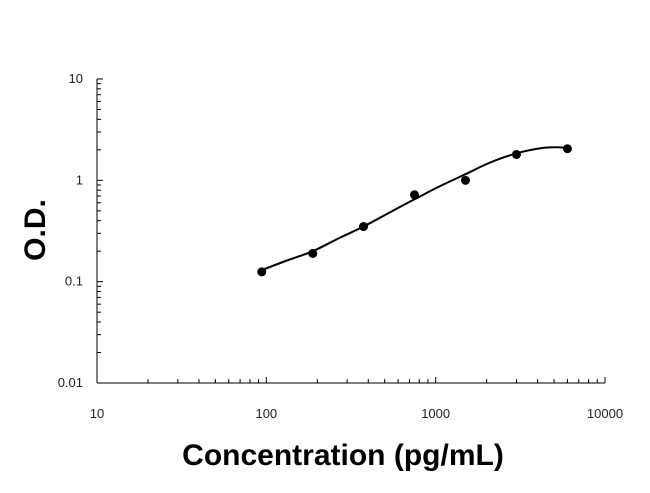 The image size is (650, 493). Describe the element at coordinates (605, 413) in the screenshot. I see `x-tick-label: 10000` at that location.